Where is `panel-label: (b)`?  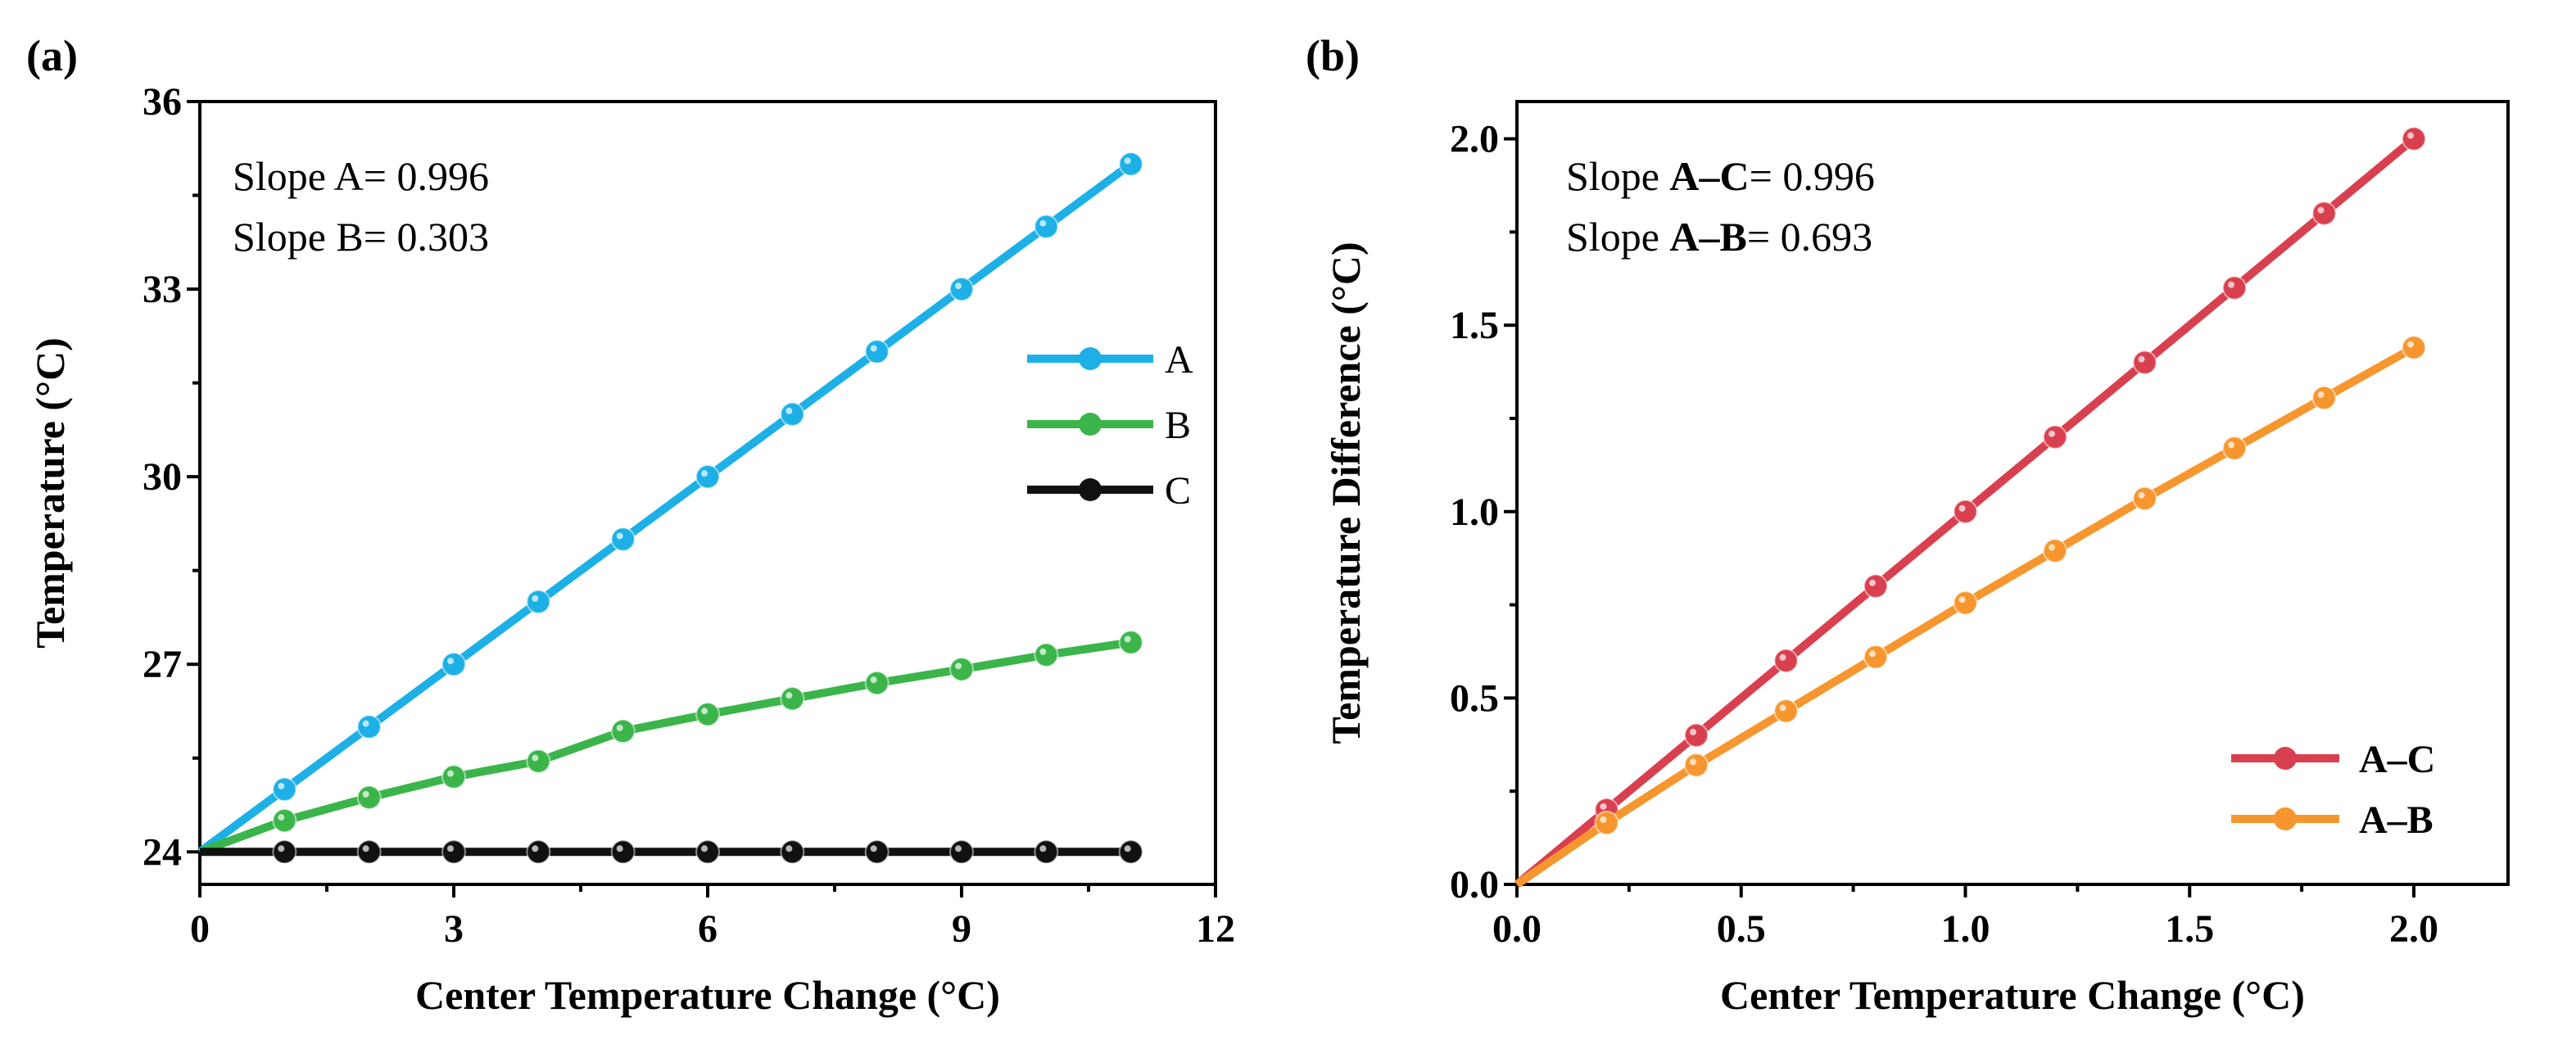 panel-label: (b) is located at coordinates (1333, 55).